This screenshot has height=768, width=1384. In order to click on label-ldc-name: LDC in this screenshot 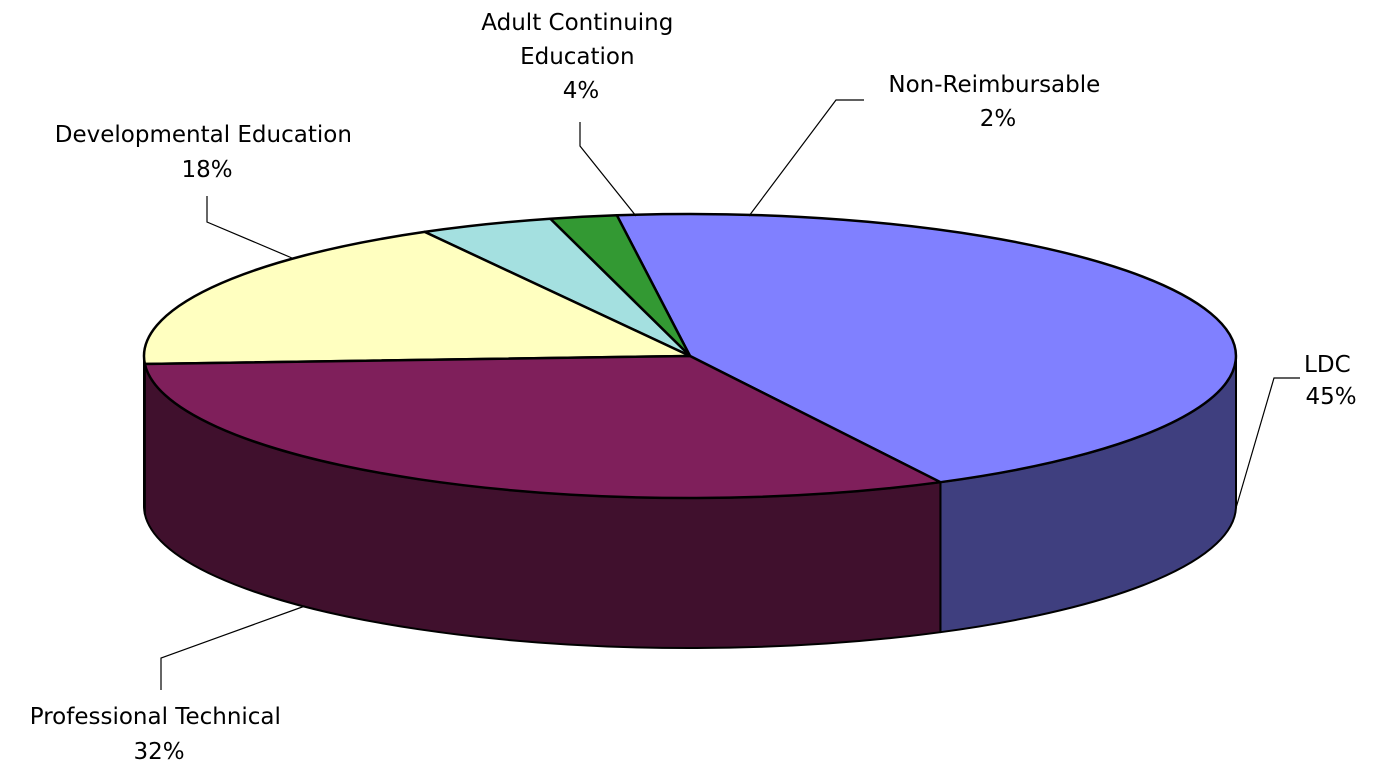, I will do `click(1327, 365)`.